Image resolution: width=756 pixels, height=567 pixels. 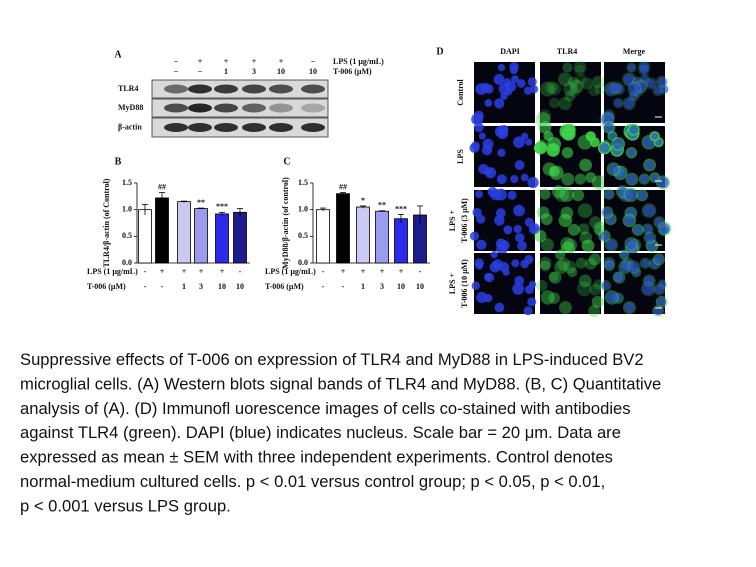 What do you see at coordinates (128, 88) in the screenshot?
I see `blot-row-label: TLR4` at bounding box center [128, 88].